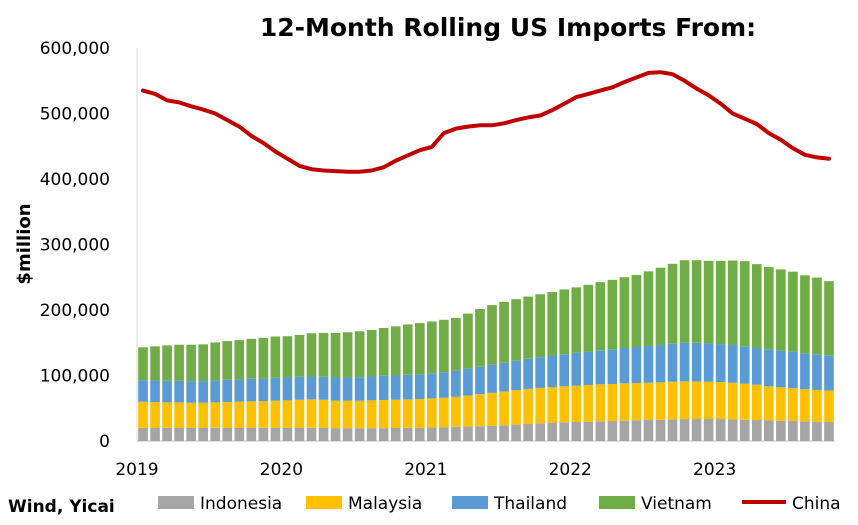 The width and height of the screenshot is (858, 525). I want to click on y-tick-label: 300,000, so click(75, 246).